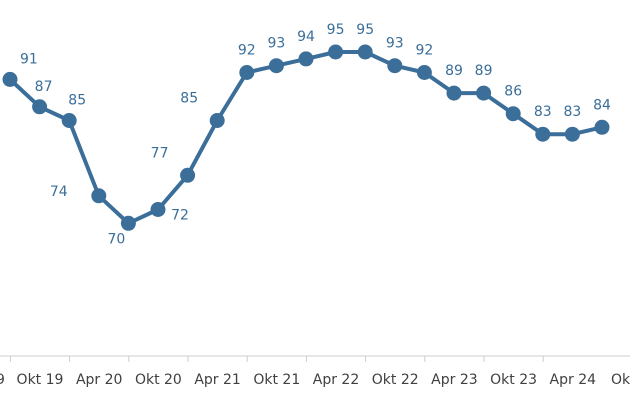  I want to click on x-tick-label: Apr 24, so click(573, 380).